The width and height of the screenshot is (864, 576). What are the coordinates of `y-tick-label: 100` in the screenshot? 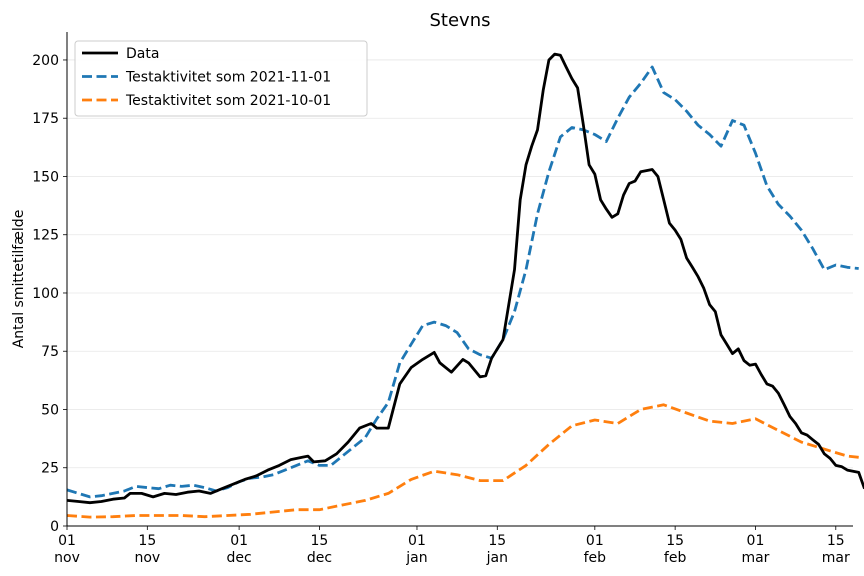 It's located at (45, 294).